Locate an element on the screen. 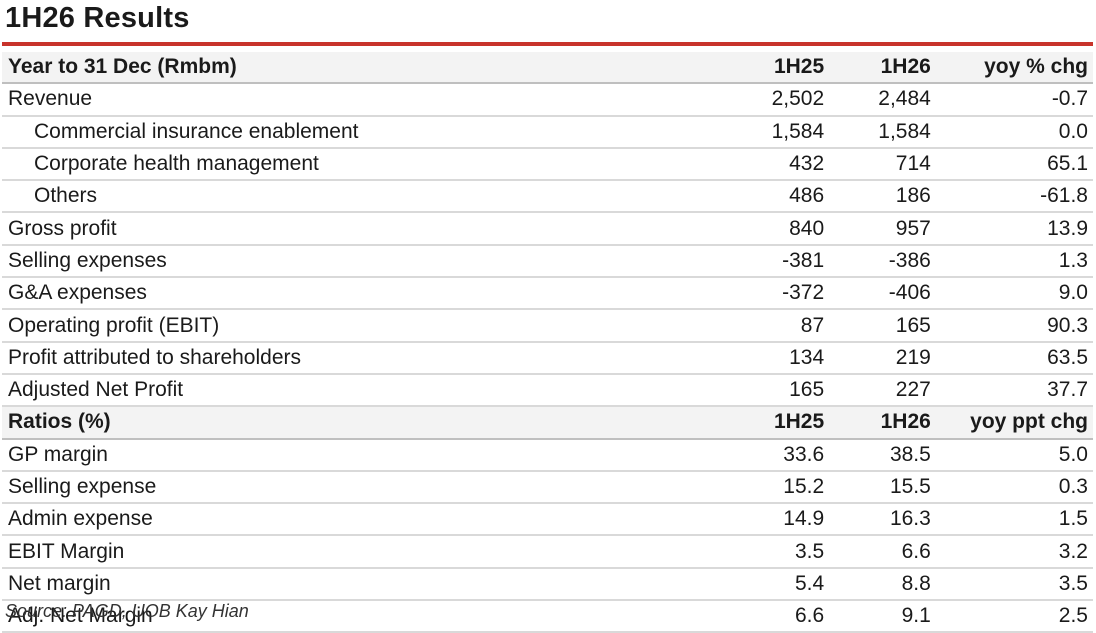 Image resolution: width=1096 pixels, height=633 pixels. ratio-row: Selling expense 15.2 15.5 0.3 is located at coordinates (547, 487).